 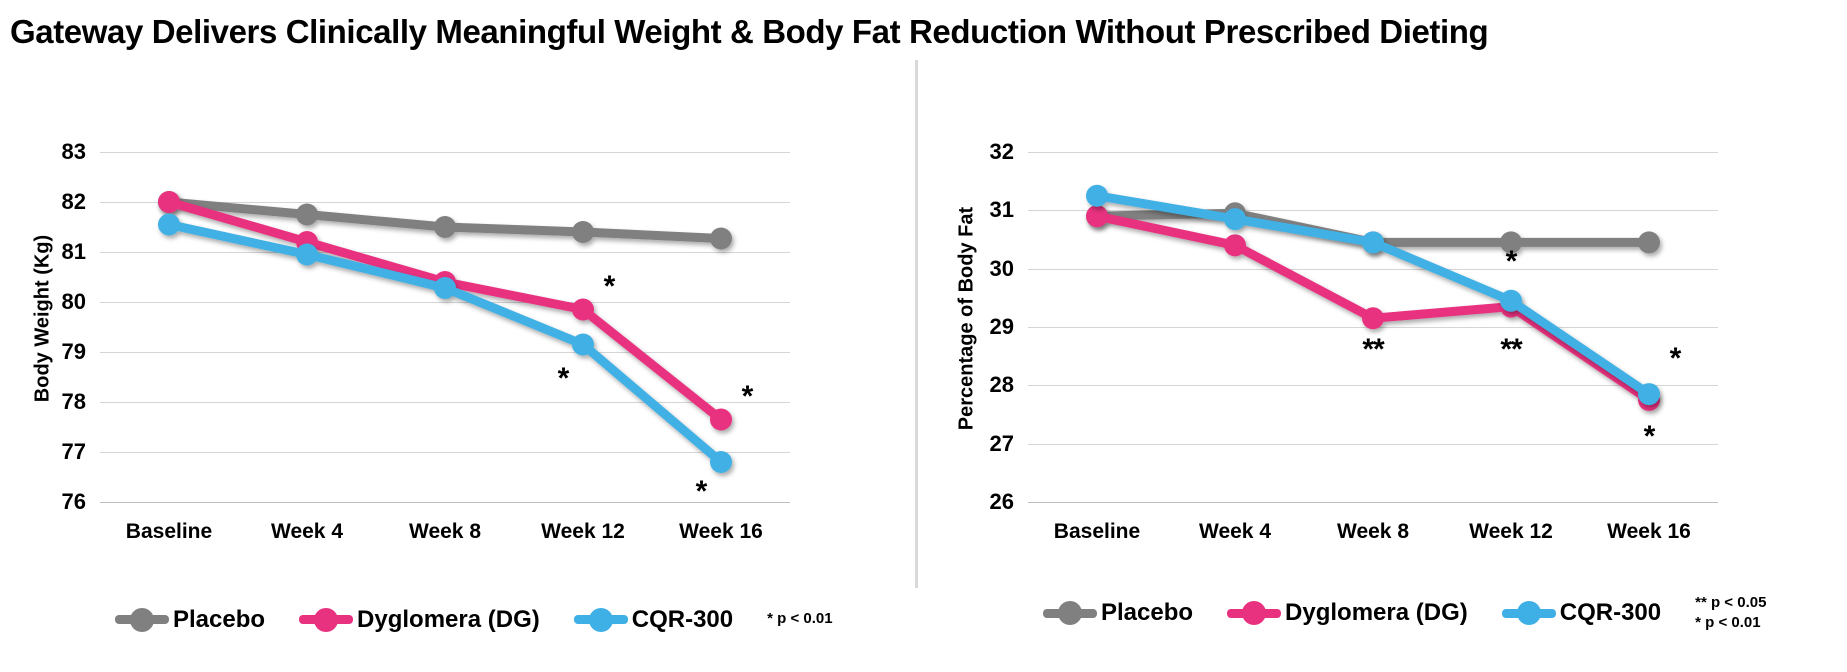 What do you see at coordinates (1001, 268) in the screenshot?
I see `y-axis-tick-label: 30` at bounding box center [1001, 268].